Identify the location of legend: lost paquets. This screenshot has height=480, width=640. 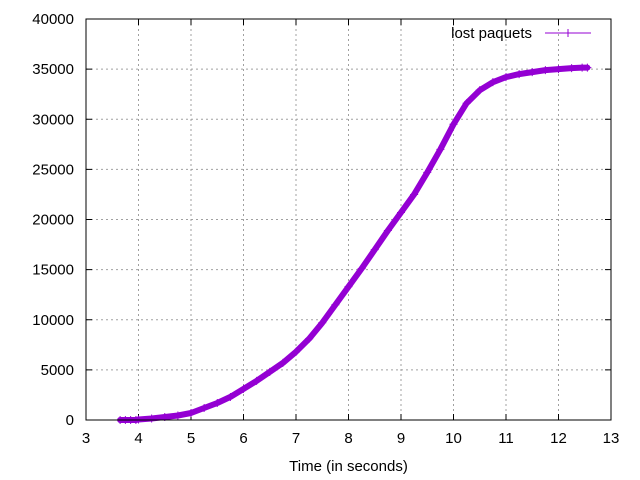
(521, 33).